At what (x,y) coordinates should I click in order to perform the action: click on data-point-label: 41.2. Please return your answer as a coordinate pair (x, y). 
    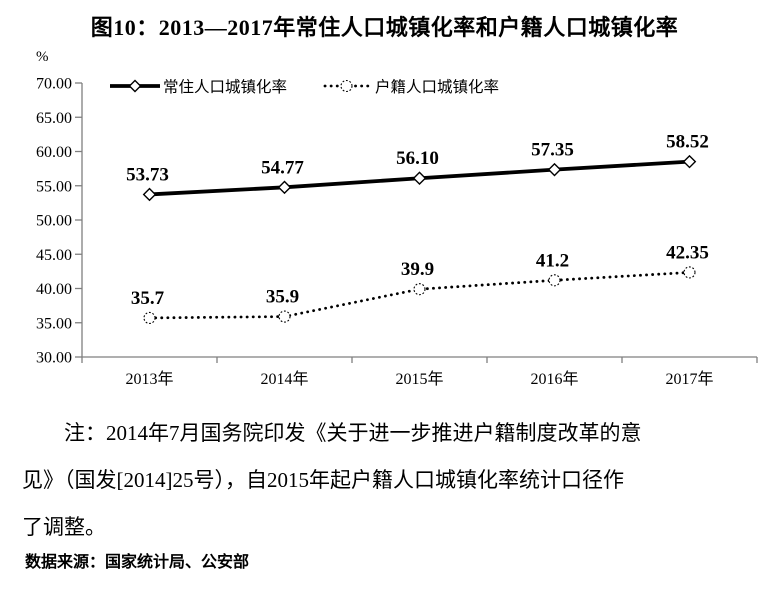
    Looking at the image, I should click on (552, 260).